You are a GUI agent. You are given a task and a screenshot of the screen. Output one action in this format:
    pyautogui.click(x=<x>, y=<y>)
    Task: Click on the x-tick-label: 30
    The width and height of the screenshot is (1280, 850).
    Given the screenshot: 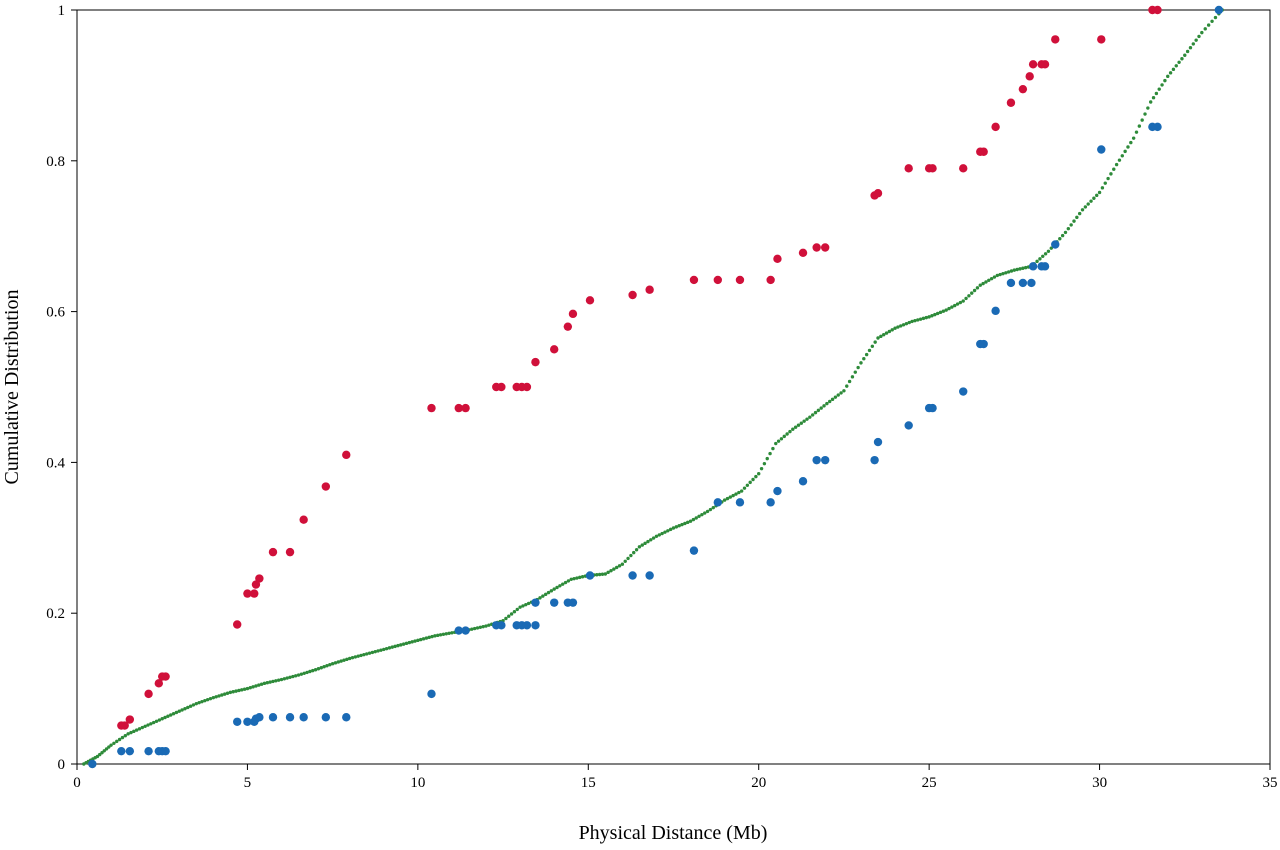 What is the action you would take?
    pyautogui.click(x=1099, y=783)
    